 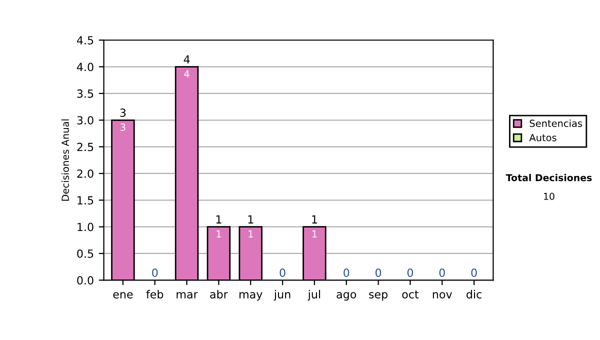 What do you see at coordinates (85, 40) in the screenshot?
I see `y-tick-label: 4.5` at bounding box center [85, 40].